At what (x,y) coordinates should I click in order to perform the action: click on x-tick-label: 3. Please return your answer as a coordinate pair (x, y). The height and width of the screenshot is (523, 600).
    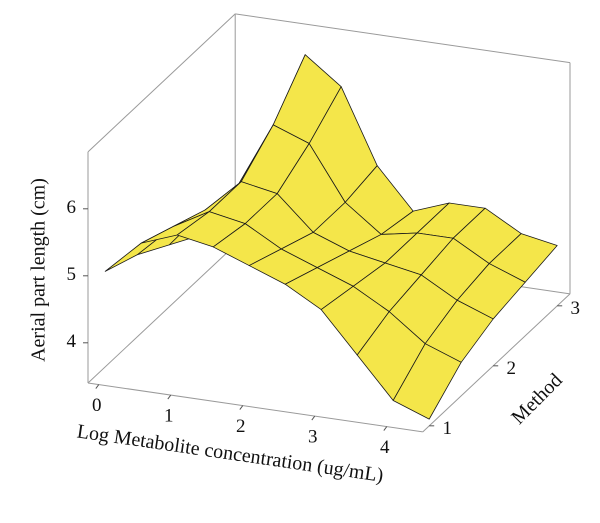
    Looking at the image, I should click on (313, 436).